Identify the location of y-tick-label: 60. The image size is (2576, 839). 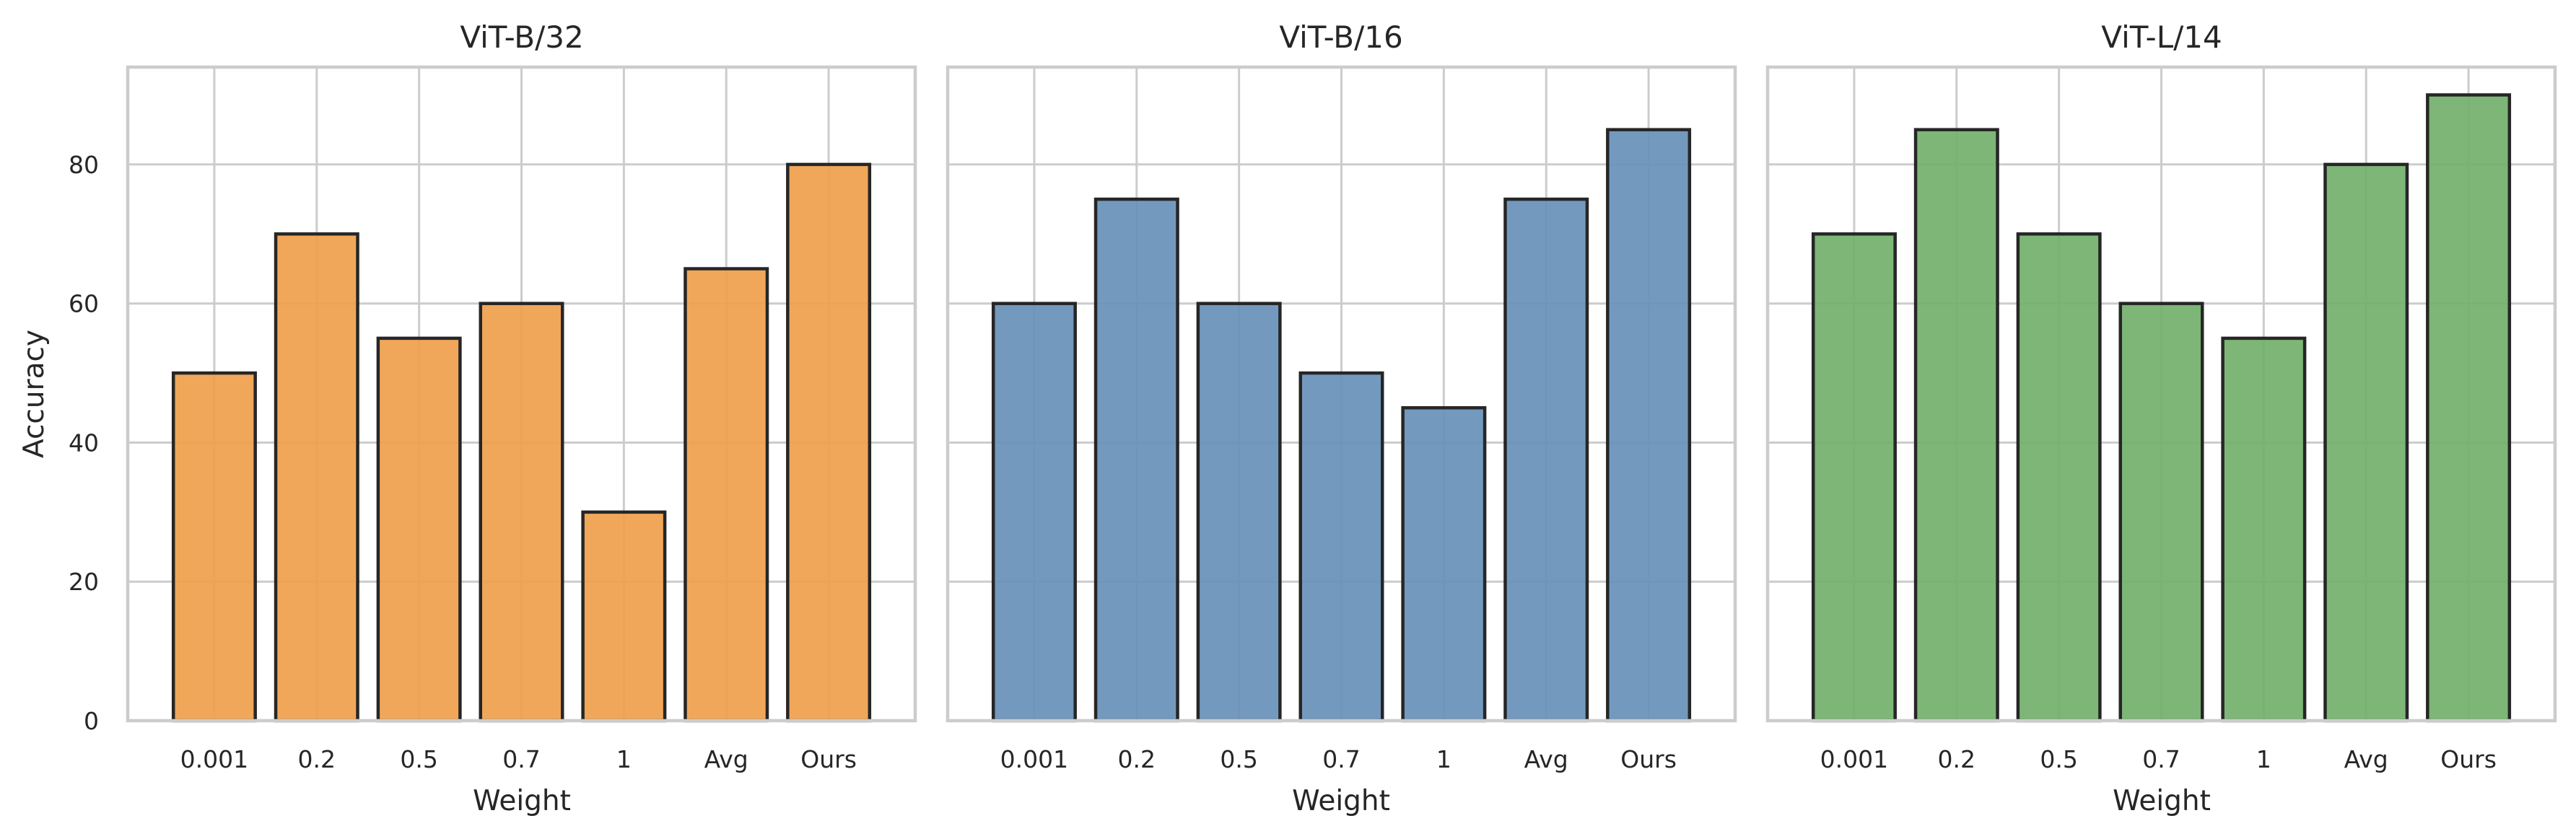
(84, 304).